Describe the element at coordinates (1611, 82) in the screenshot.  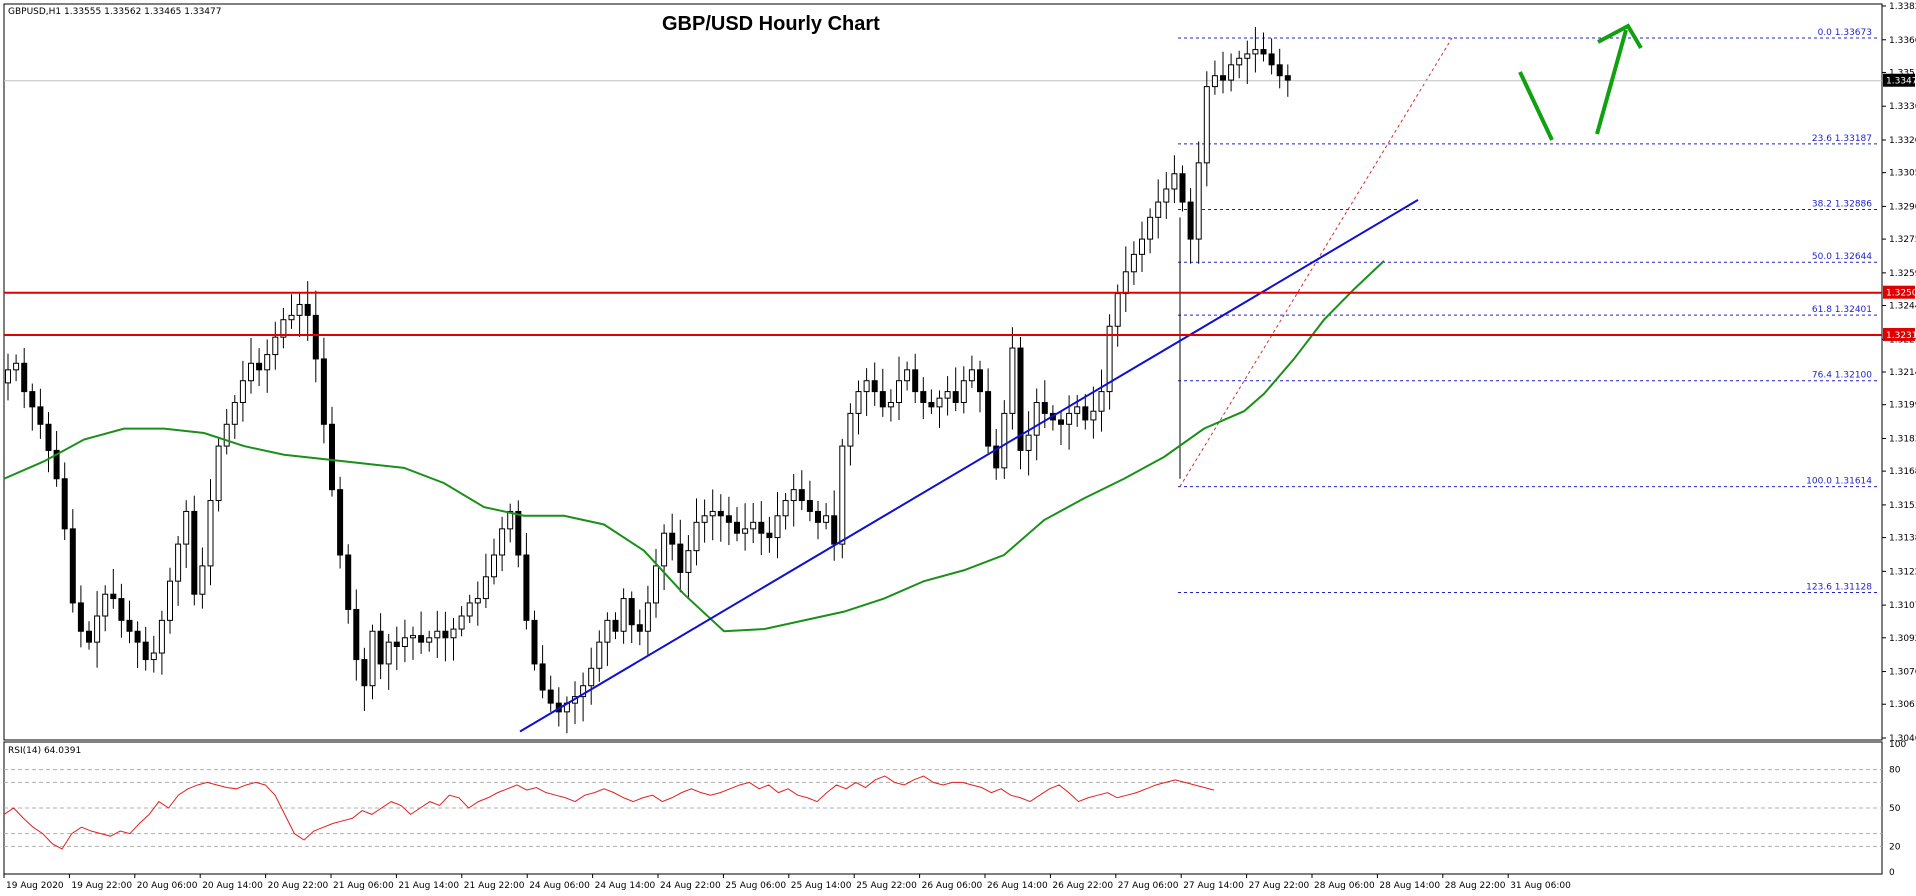
I see `up-leg` at that location.